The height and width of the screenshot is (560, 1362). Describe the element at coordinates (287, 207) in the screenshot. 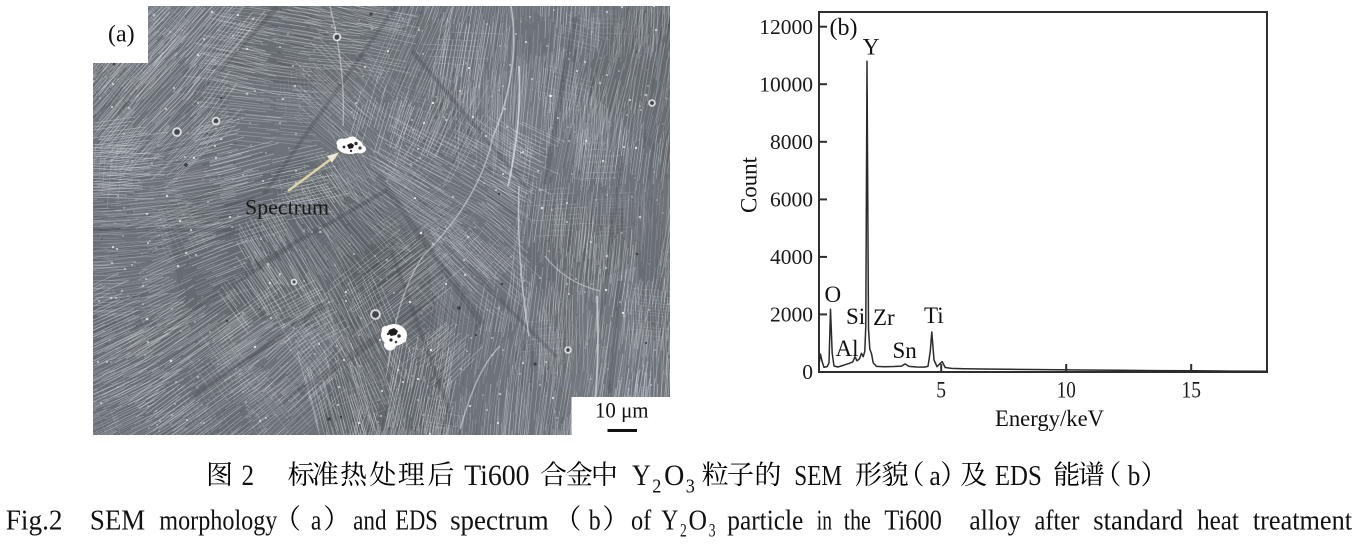

I see `svg-text: Spectrum` at that location.